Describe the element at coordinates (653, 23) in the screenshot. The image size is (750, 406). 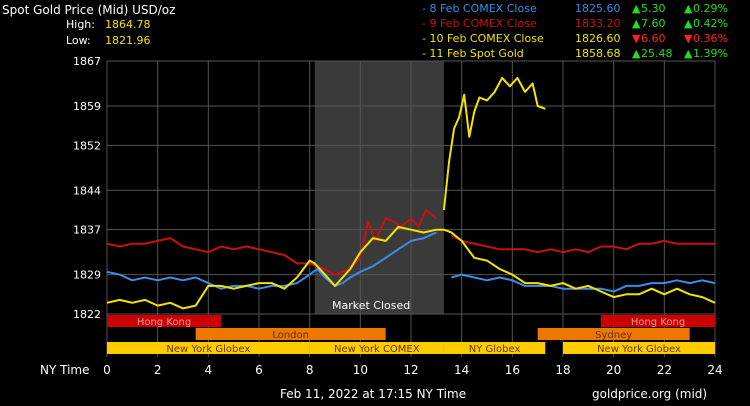
I see `legend-change: 7.60` at that location.